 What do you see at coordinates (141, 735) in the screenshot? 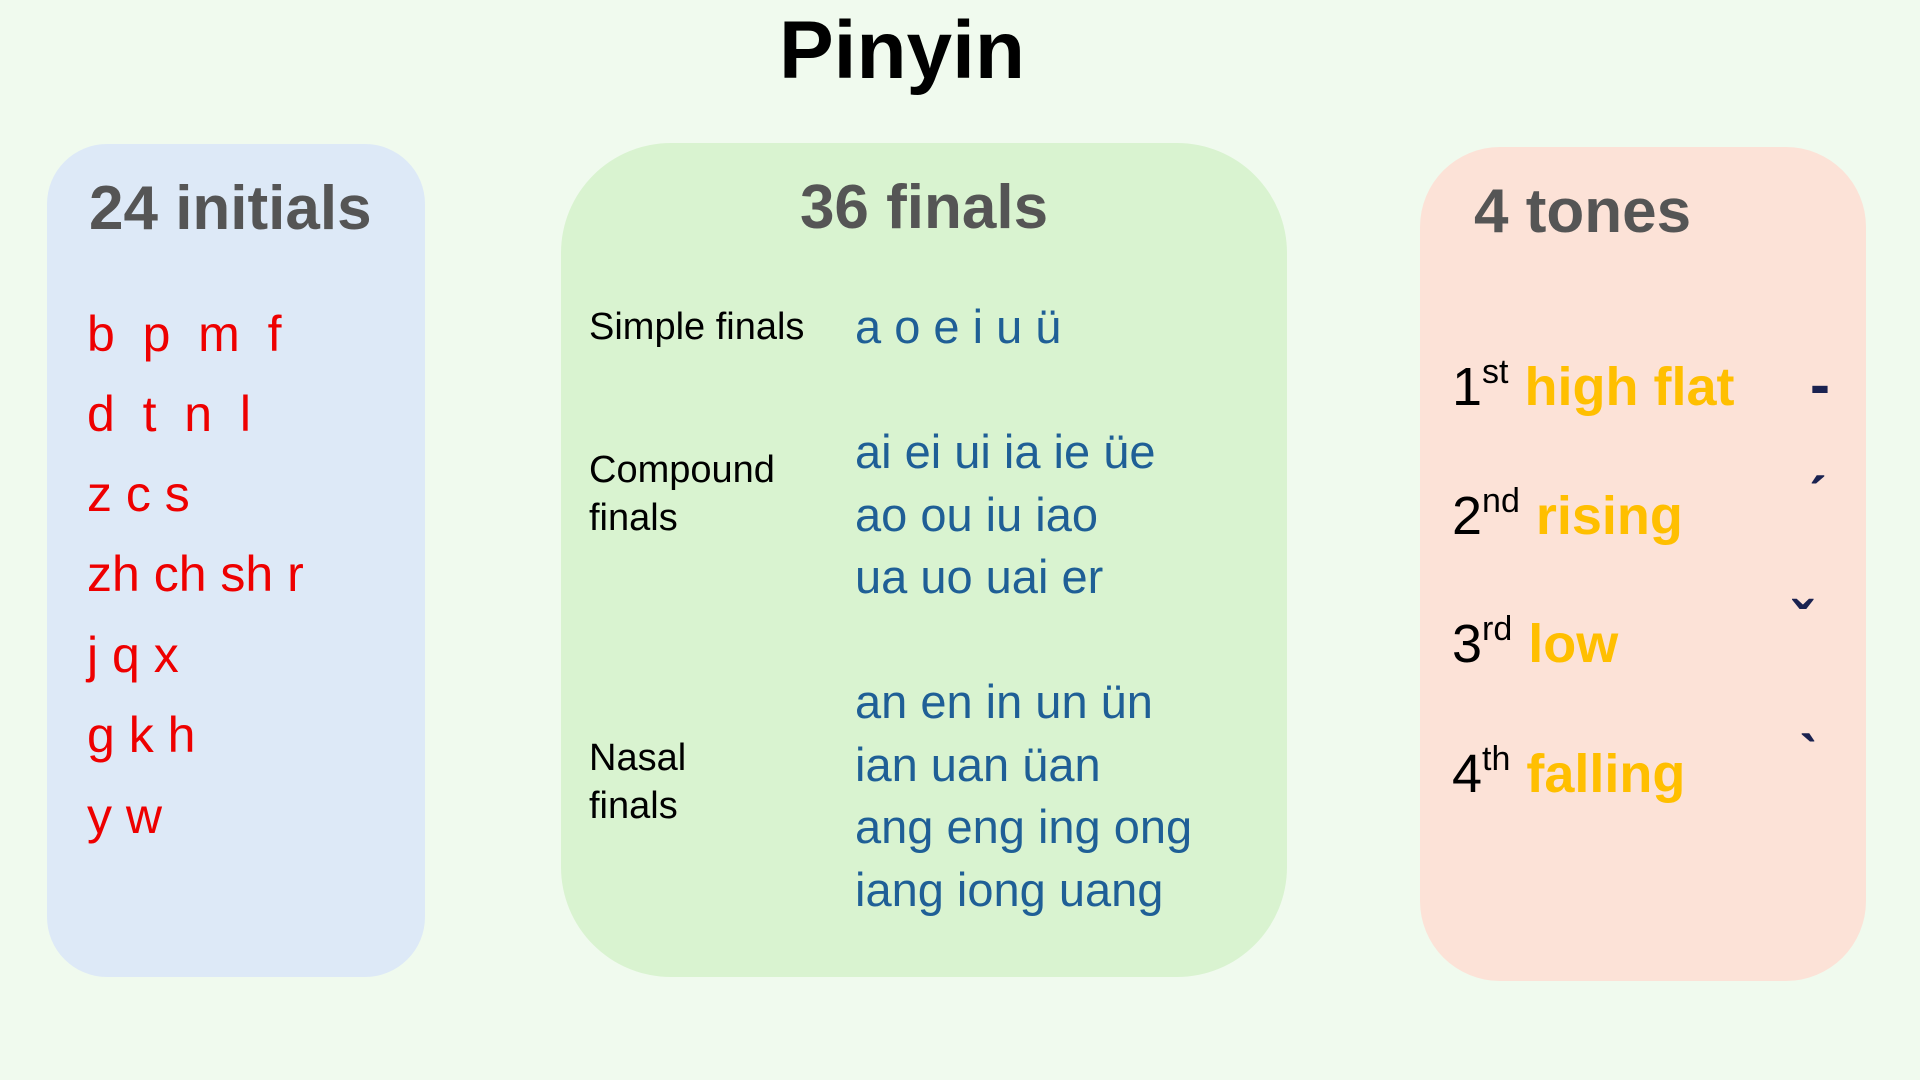
I see `initials-row-6: g k h` at bounding box center [141, 735].